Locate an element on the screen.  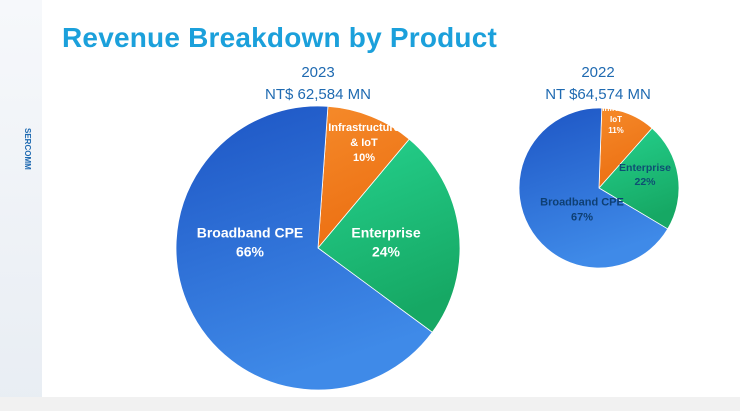
pie-2023-slice-enterprise is located at coordinates (389, 235).